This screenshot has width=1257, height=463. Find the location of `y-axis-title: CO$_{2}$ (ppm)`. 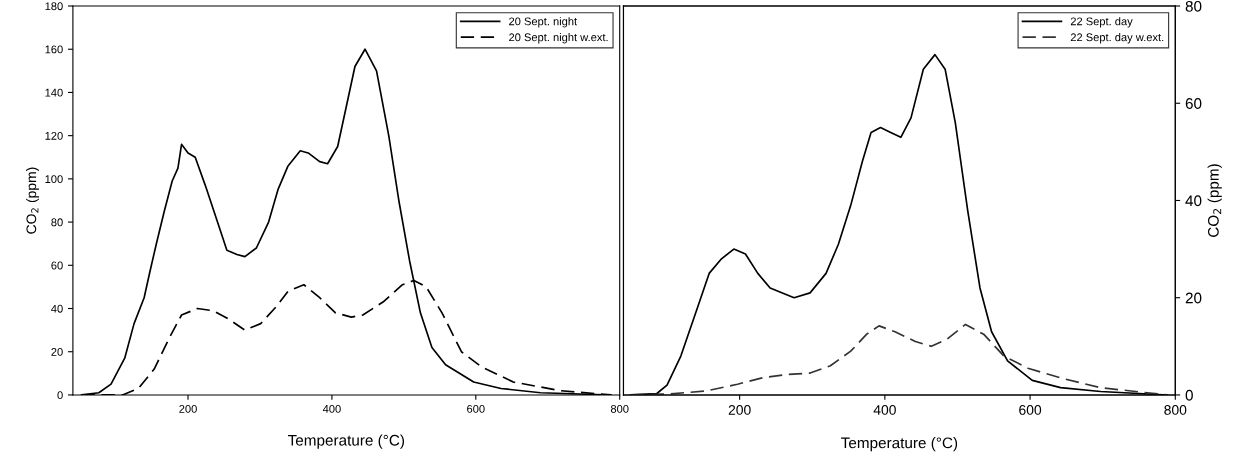

y-axis-title: CO$_{2}$ (ppm) is located at coordinates (32, 200).